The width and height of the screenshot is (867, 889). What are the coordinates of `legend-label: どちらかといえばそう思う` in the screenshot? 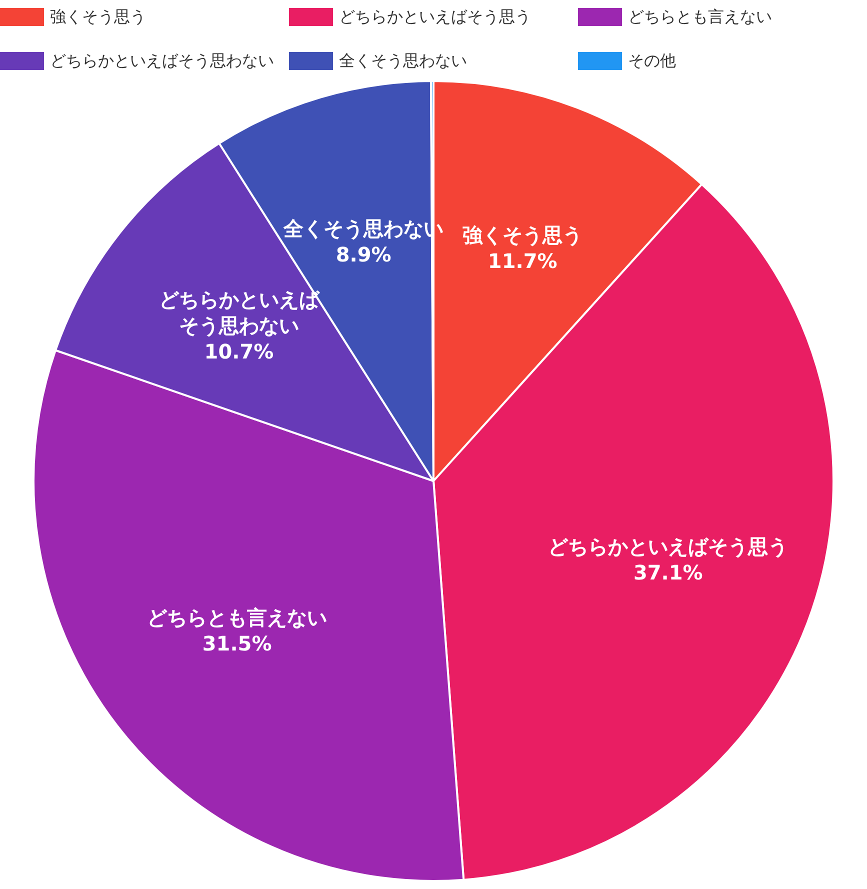 It's located at (435, 17).